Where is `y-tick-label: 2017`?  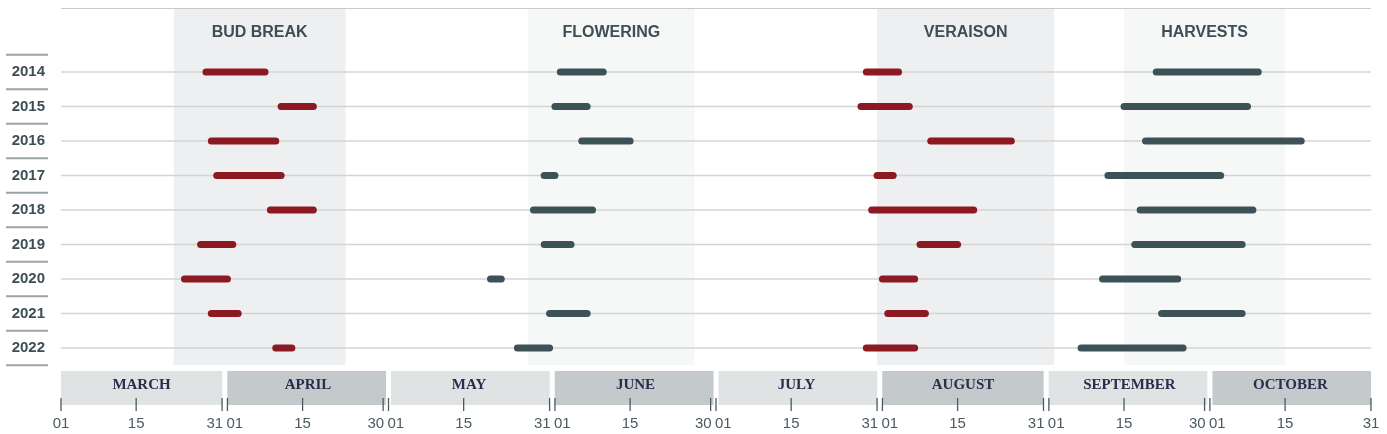
y-tick-label: 2017 is located at coordinates (28, 174).